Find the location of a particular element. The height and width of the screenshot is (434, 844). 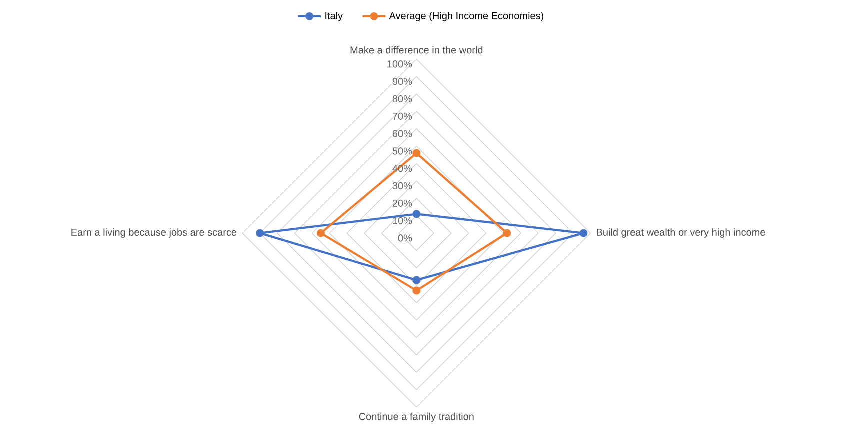

y-tick-label: 90% is located at coordinates (402, 82).